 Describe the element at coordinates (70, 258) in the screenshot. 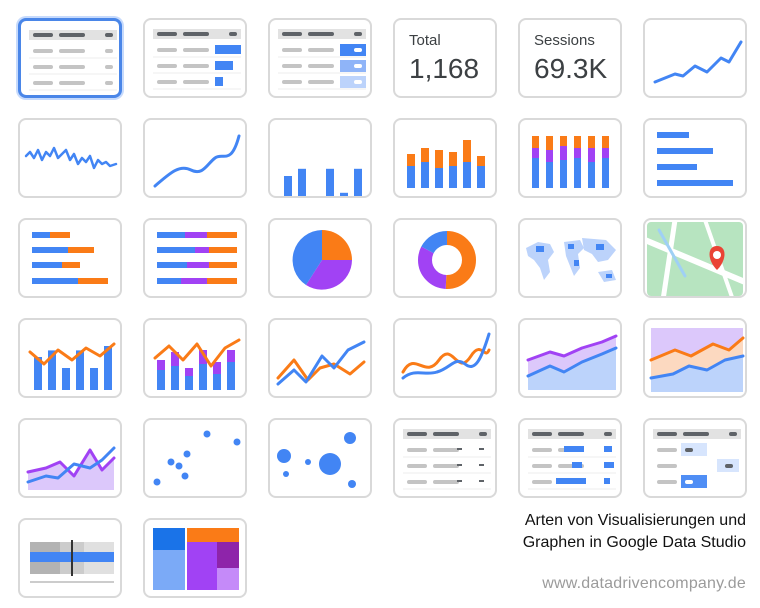

I see `chart-type-stacked-bar` at that location.